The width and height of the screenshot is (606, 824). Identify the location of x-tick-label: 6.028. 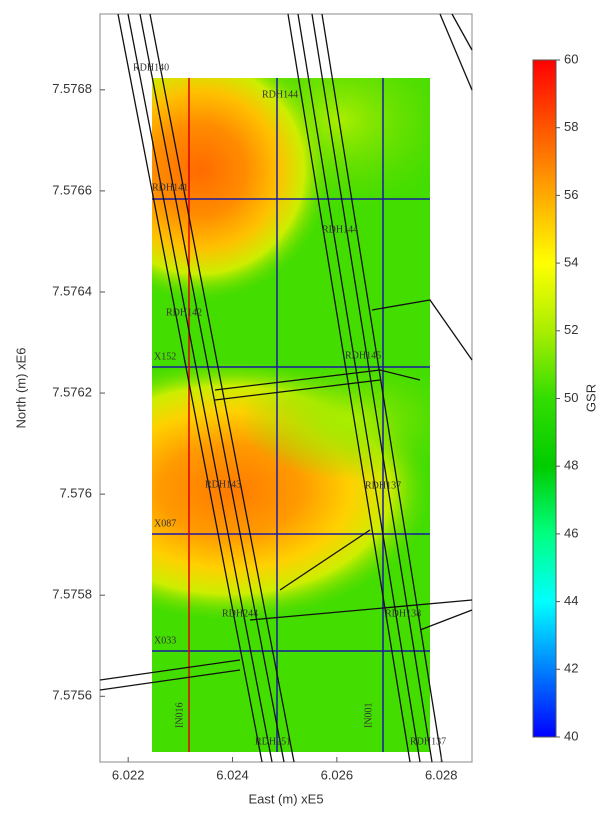
(441, 774).